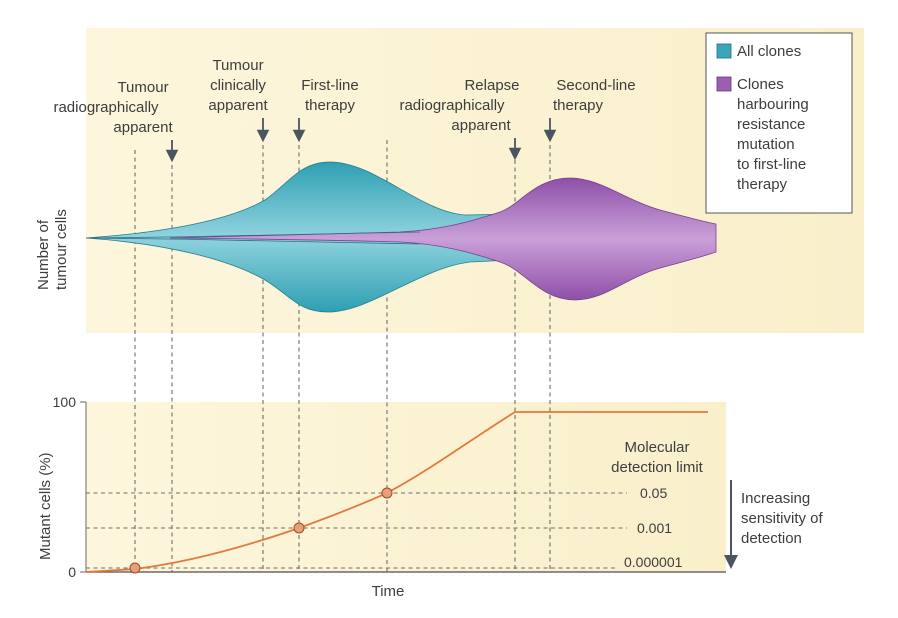 Image resolution: width=898 pixels, height=618 pixels. I want to click on y-tick-label-0: 0, so click(72, 572).